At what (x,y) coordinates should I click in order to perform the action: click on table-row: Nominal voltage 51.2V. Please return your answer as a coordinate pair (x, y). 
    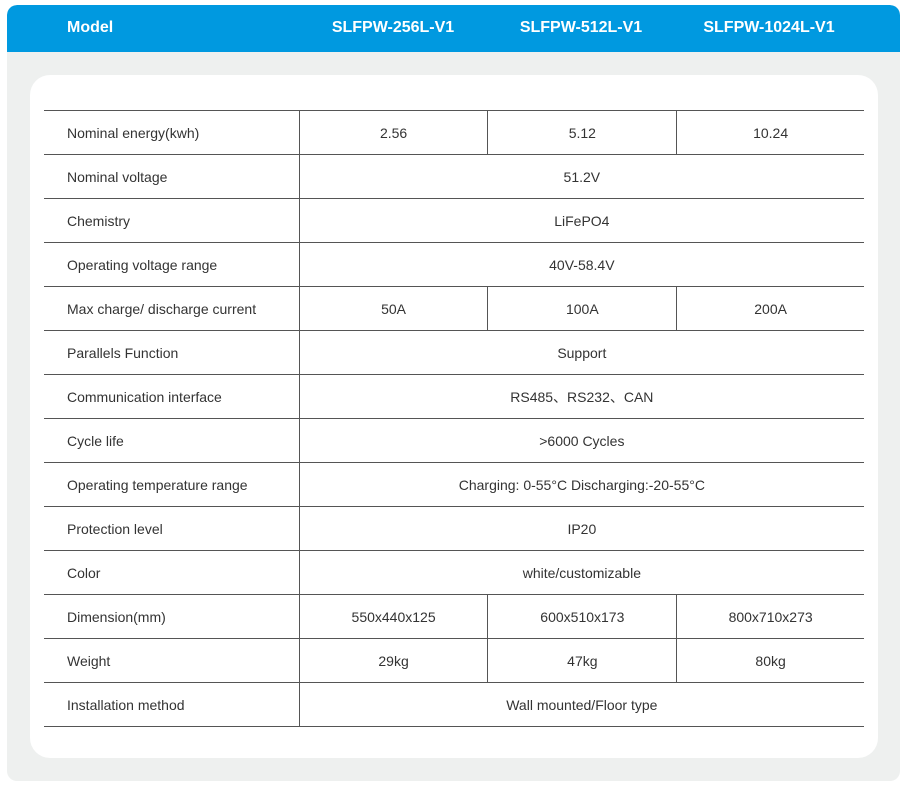
    Looking at the image, I should click on (454, 176).